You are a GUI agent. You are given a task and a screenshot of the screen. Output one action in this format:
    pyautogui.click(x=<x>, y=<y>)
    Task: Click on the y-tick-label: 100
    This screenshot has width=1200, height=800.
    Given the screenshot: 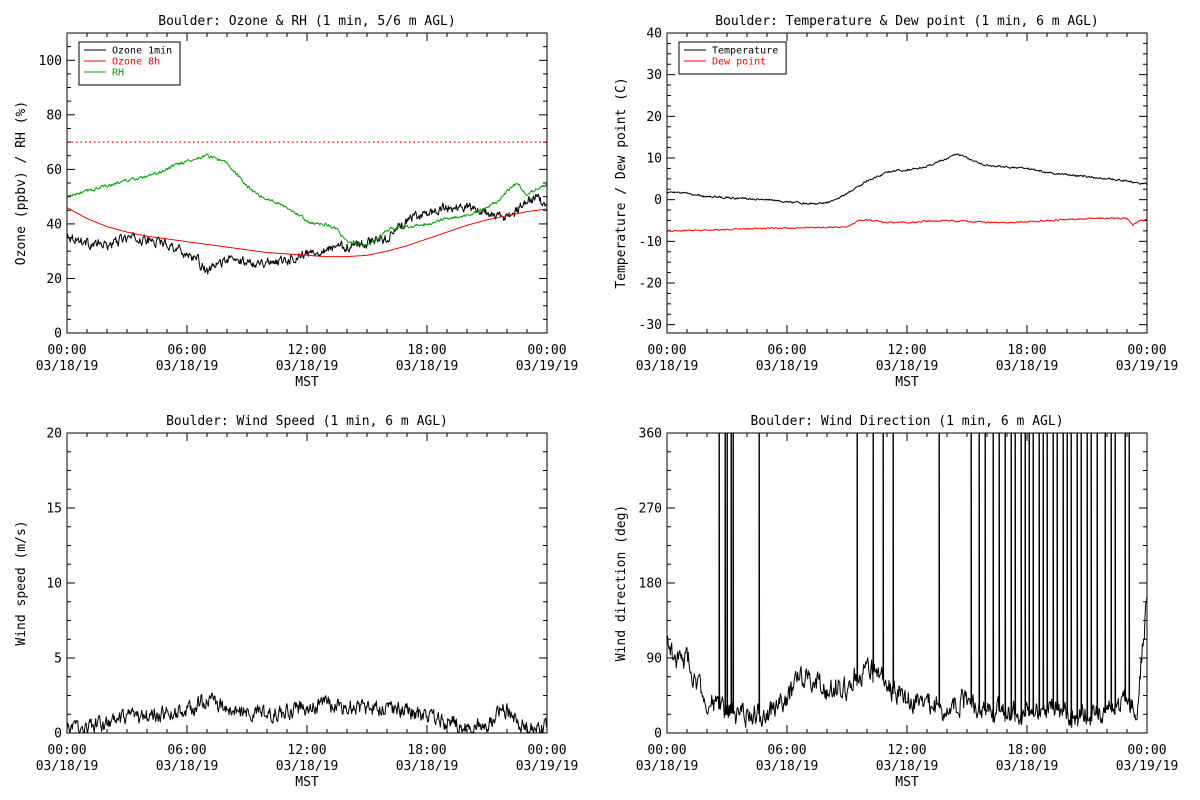 What is the action you would take?
    pyautogui.click(x=50, y=61)
    